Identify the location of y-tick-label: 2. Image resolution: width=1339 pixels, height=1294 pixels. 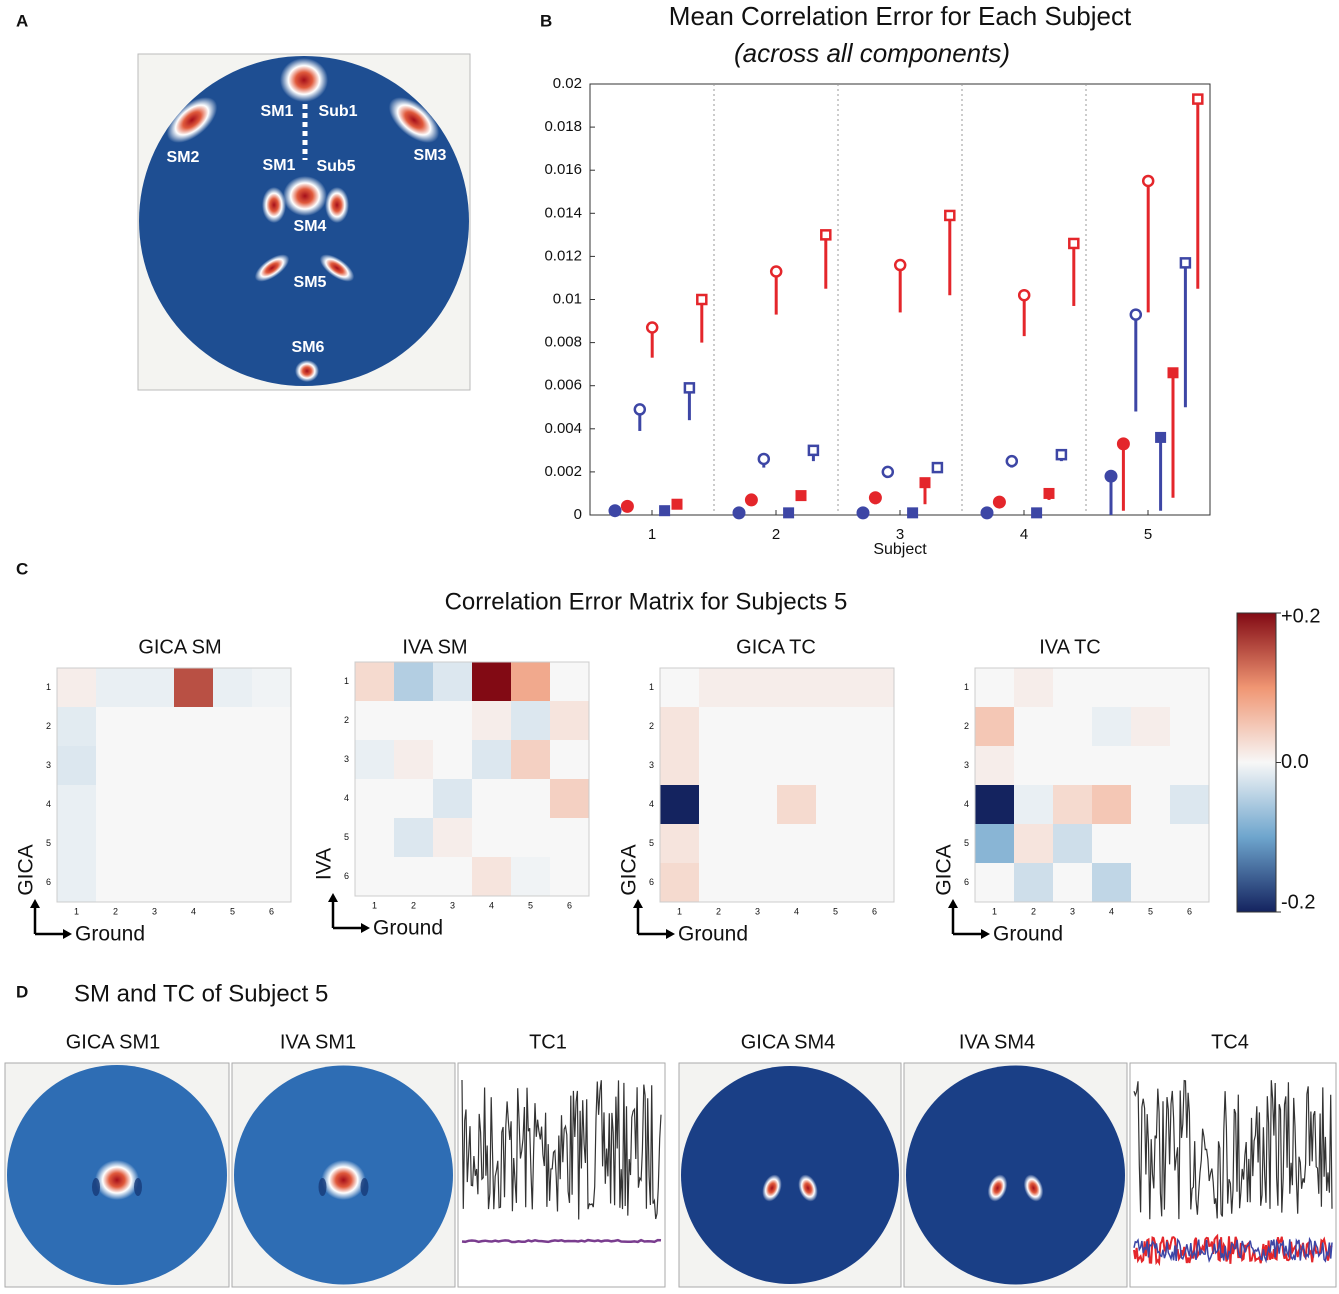
(966, 726).